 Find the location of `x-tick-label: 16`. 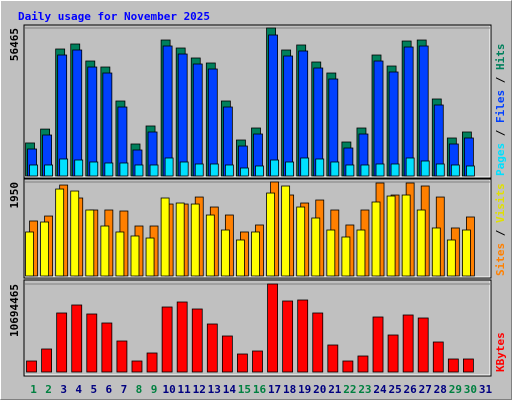

x-tick-label: 16 is located at coordinates (260, 389).